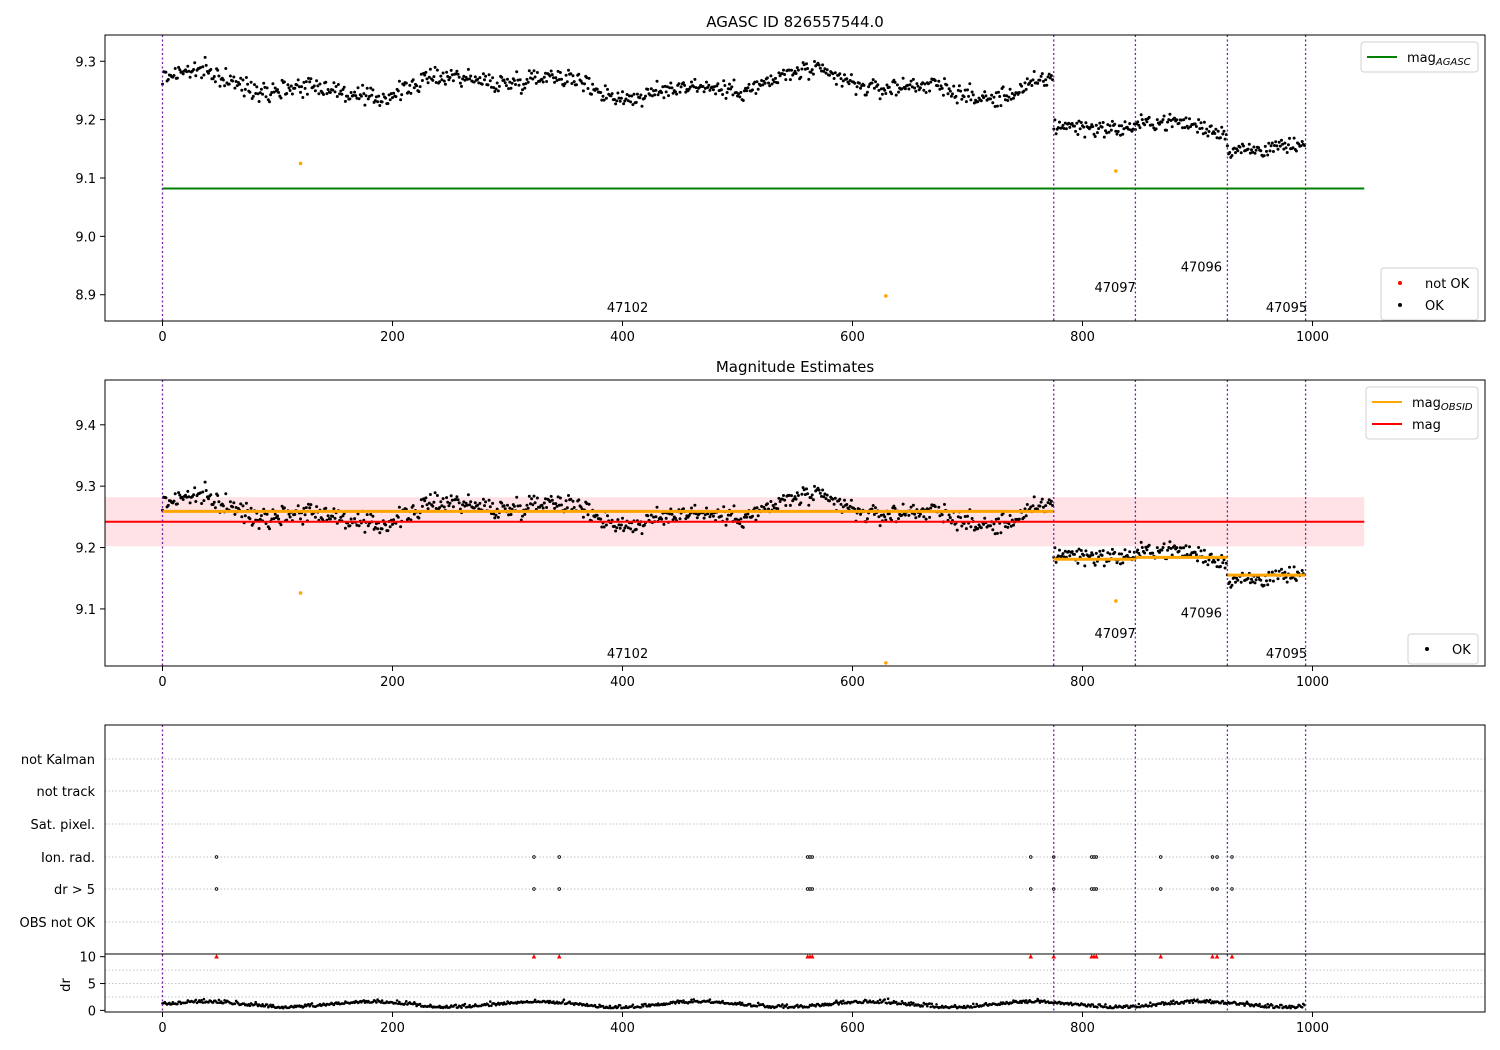 The height and width of the screenshot is (1050, 1500). I want to click on panel1-ytick-label: 9.0, so click(85, 237).